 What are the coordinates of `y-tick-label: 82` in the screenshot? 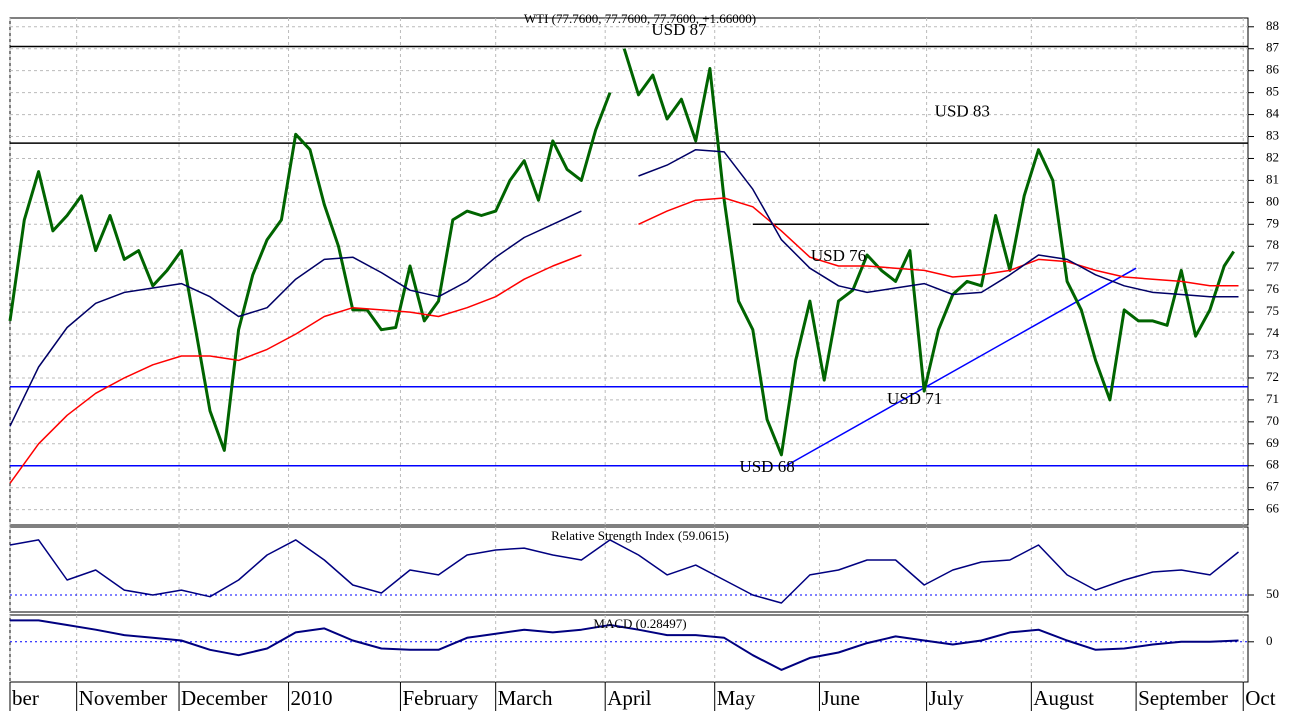 It's located at (1272, 156).